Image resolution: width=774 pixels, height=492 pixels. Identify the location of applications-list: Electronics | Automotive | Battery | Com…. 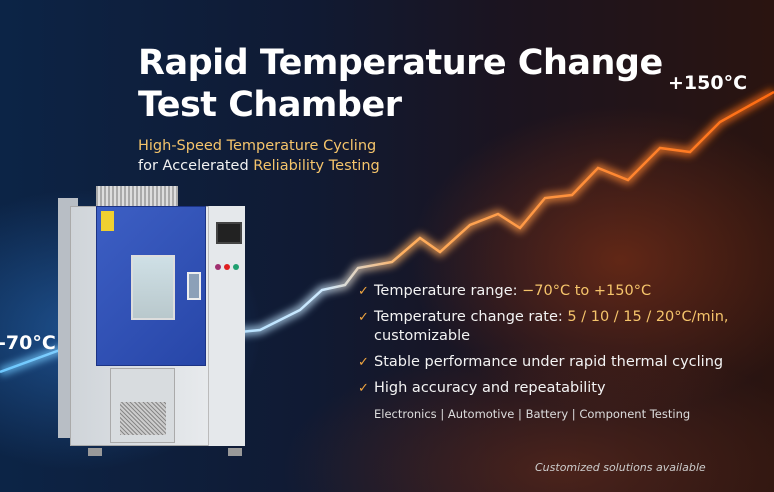
(532, 414).